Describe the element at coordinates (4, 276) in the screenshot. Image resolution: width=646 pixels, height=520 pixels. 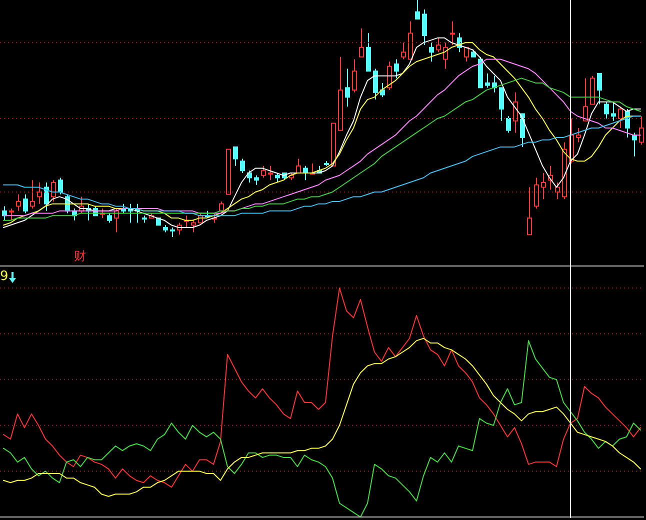
I see `text: 9` at that location.